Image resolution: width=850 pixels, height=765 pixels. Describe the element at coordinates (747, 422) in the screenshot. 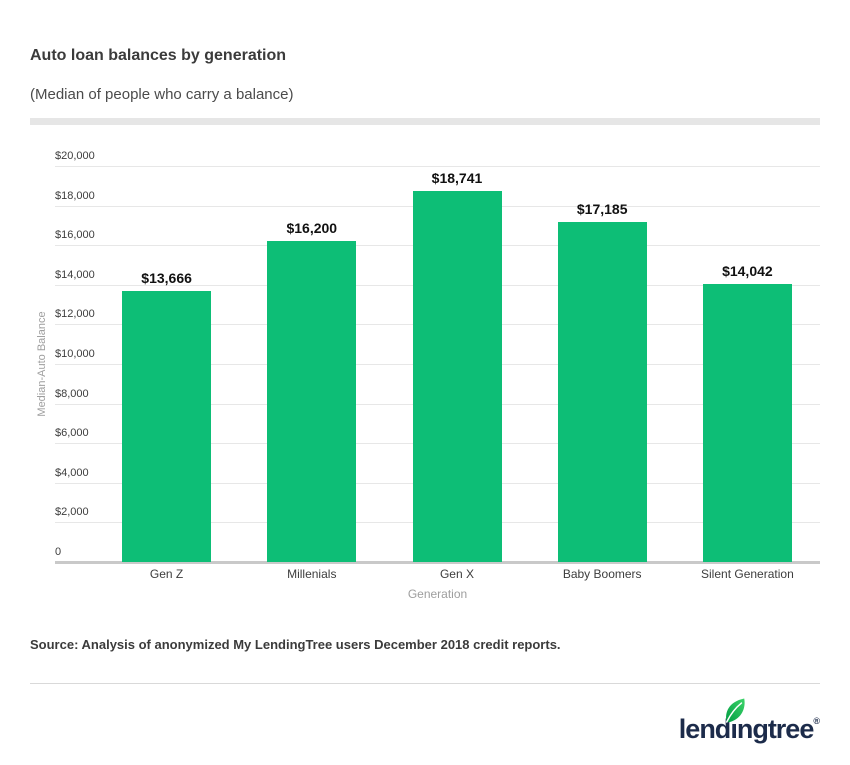

I see `bar-silent-generation` at that location.